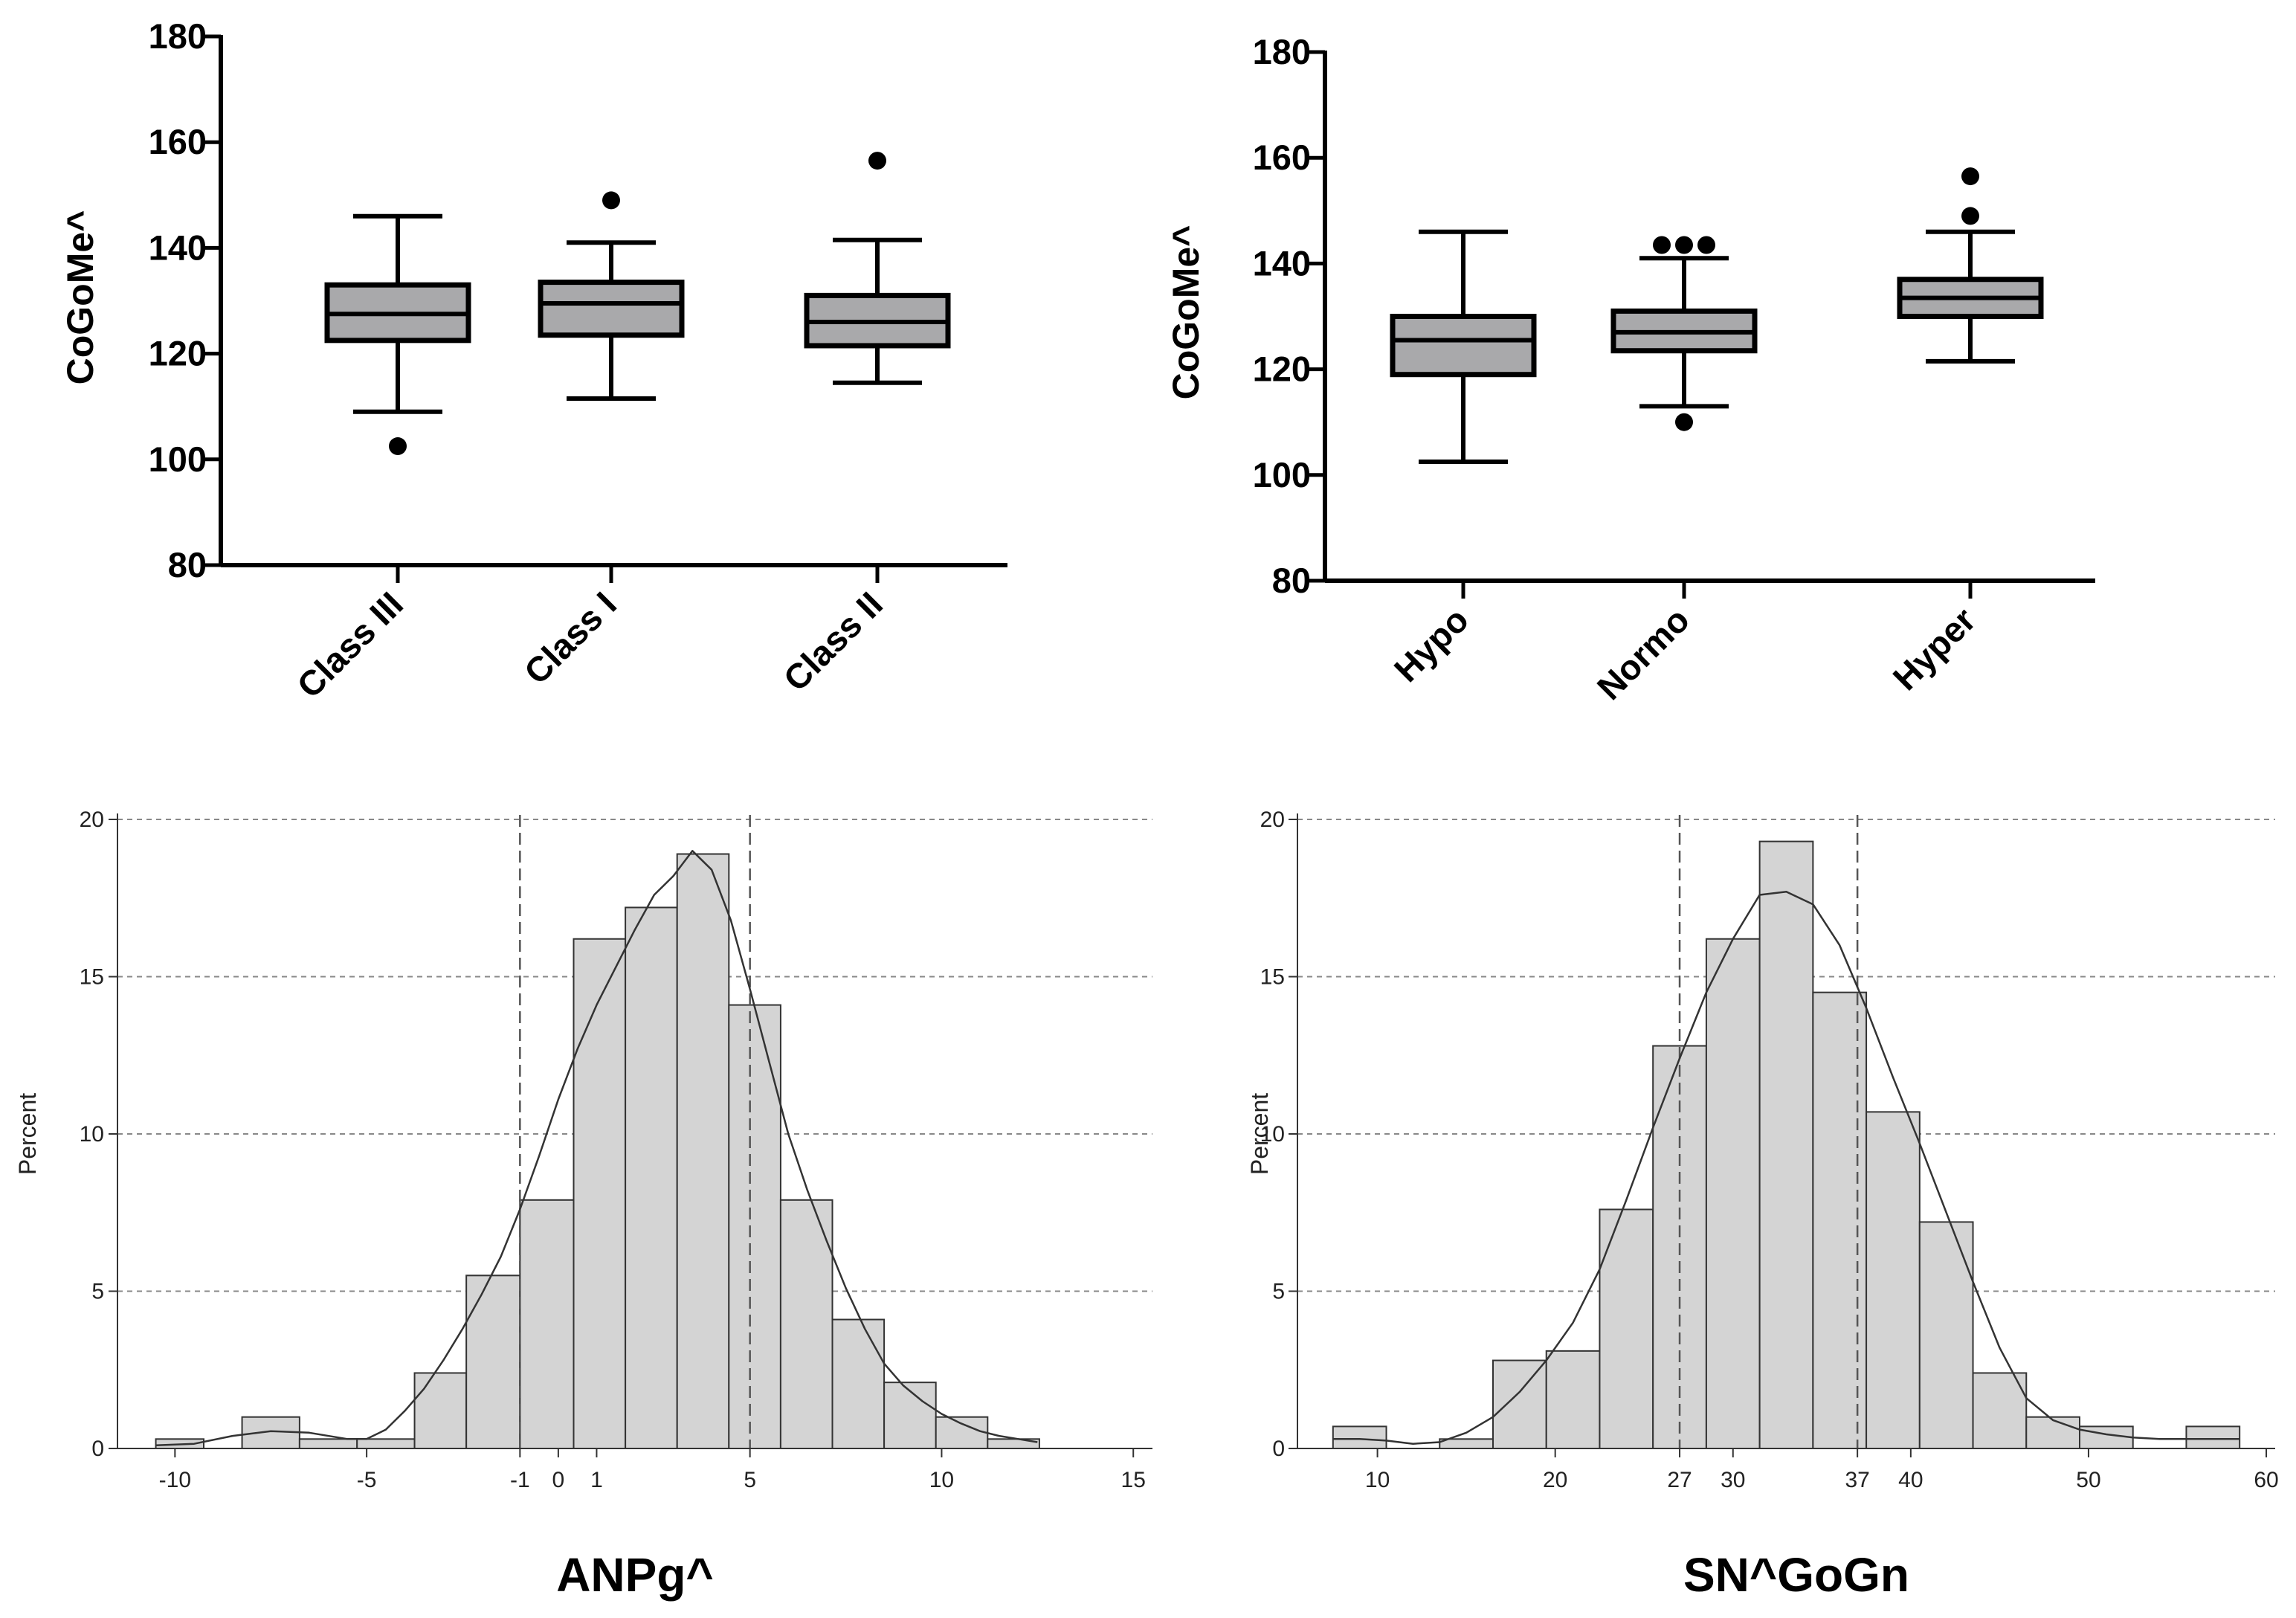  What do you see at coordinates (1934, 649) in the screenshot?
I see `x-tick-label: Hyper` at bounding box center [1934, 649].